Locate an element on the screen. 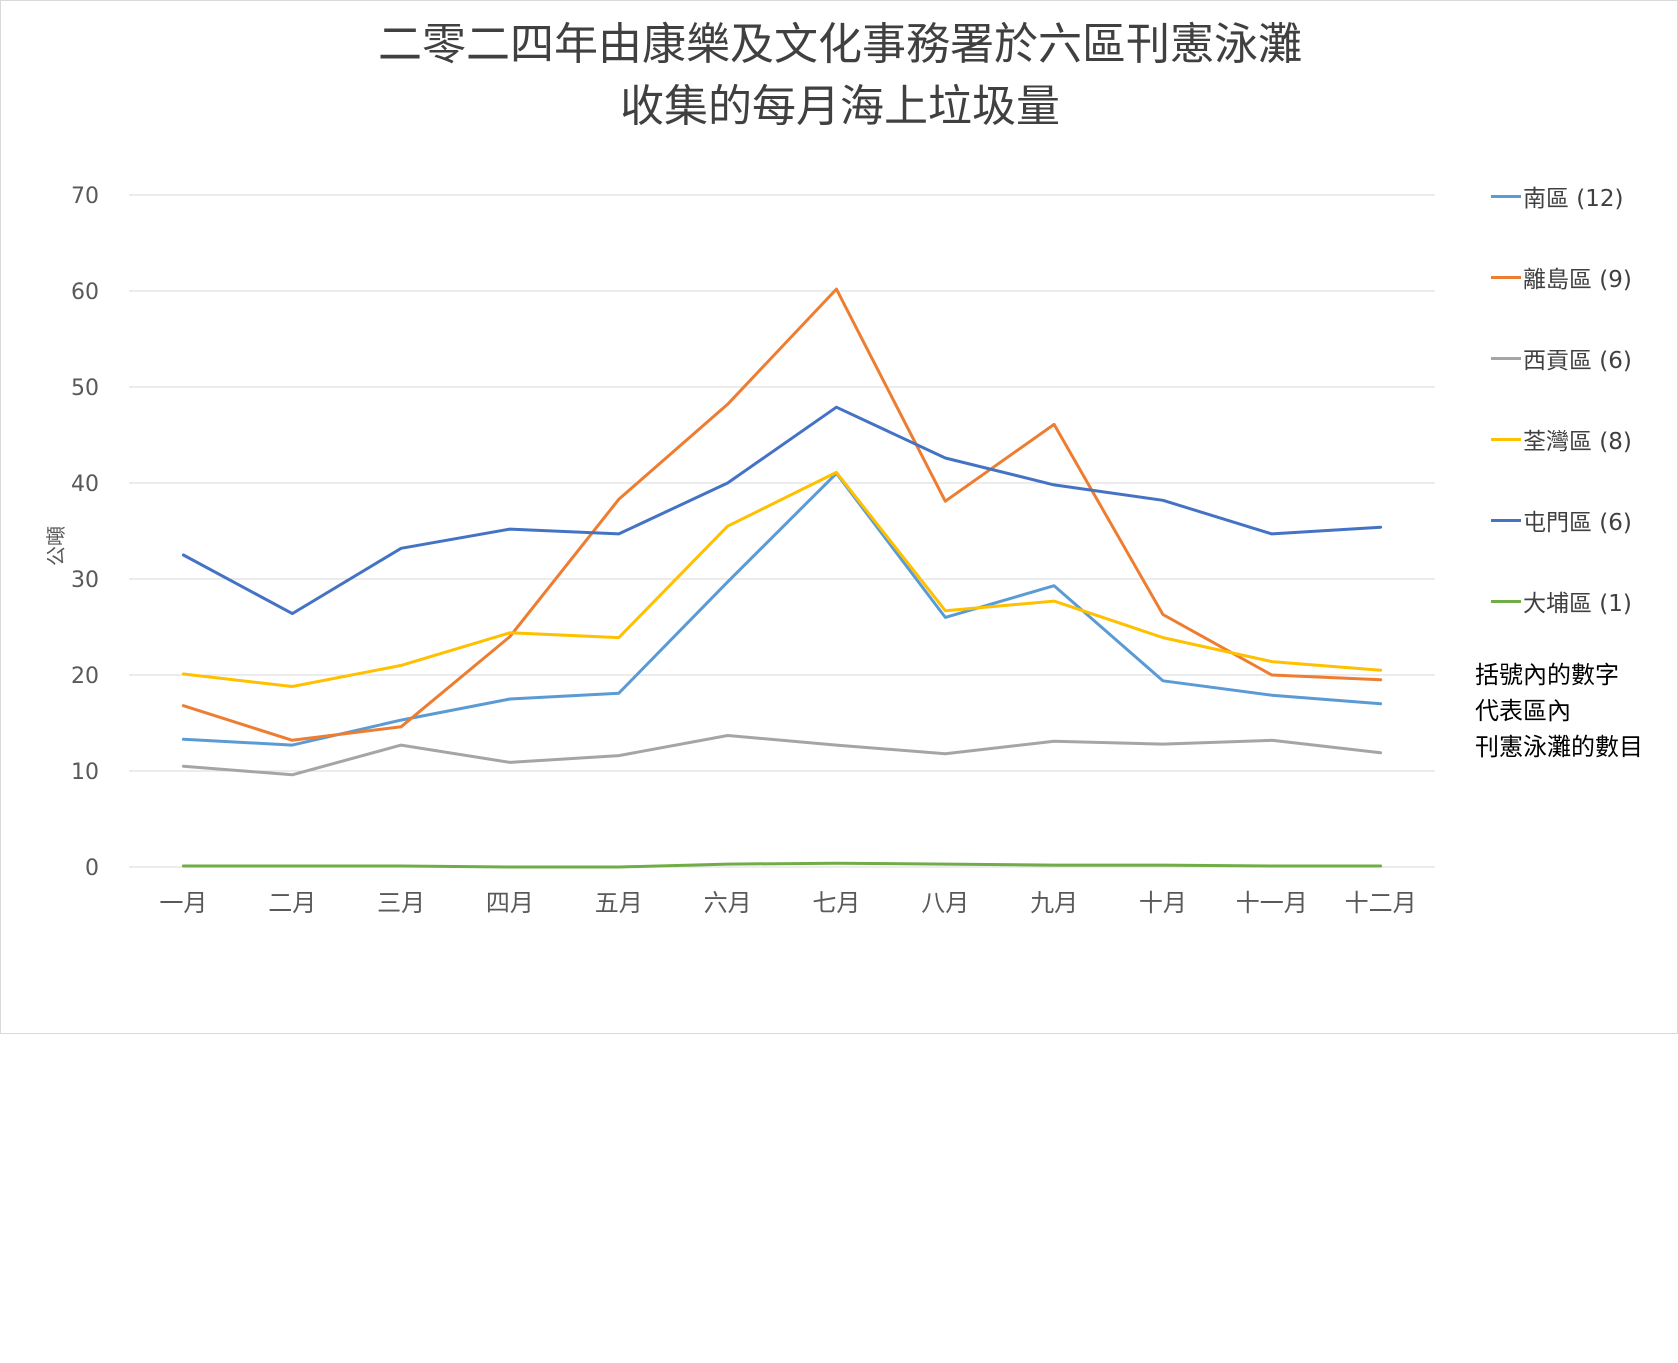 Image resolution: width=1678 pixels, height=1363 pixels. y-axis-label: 公噸 is located at coordinates (56, 546).